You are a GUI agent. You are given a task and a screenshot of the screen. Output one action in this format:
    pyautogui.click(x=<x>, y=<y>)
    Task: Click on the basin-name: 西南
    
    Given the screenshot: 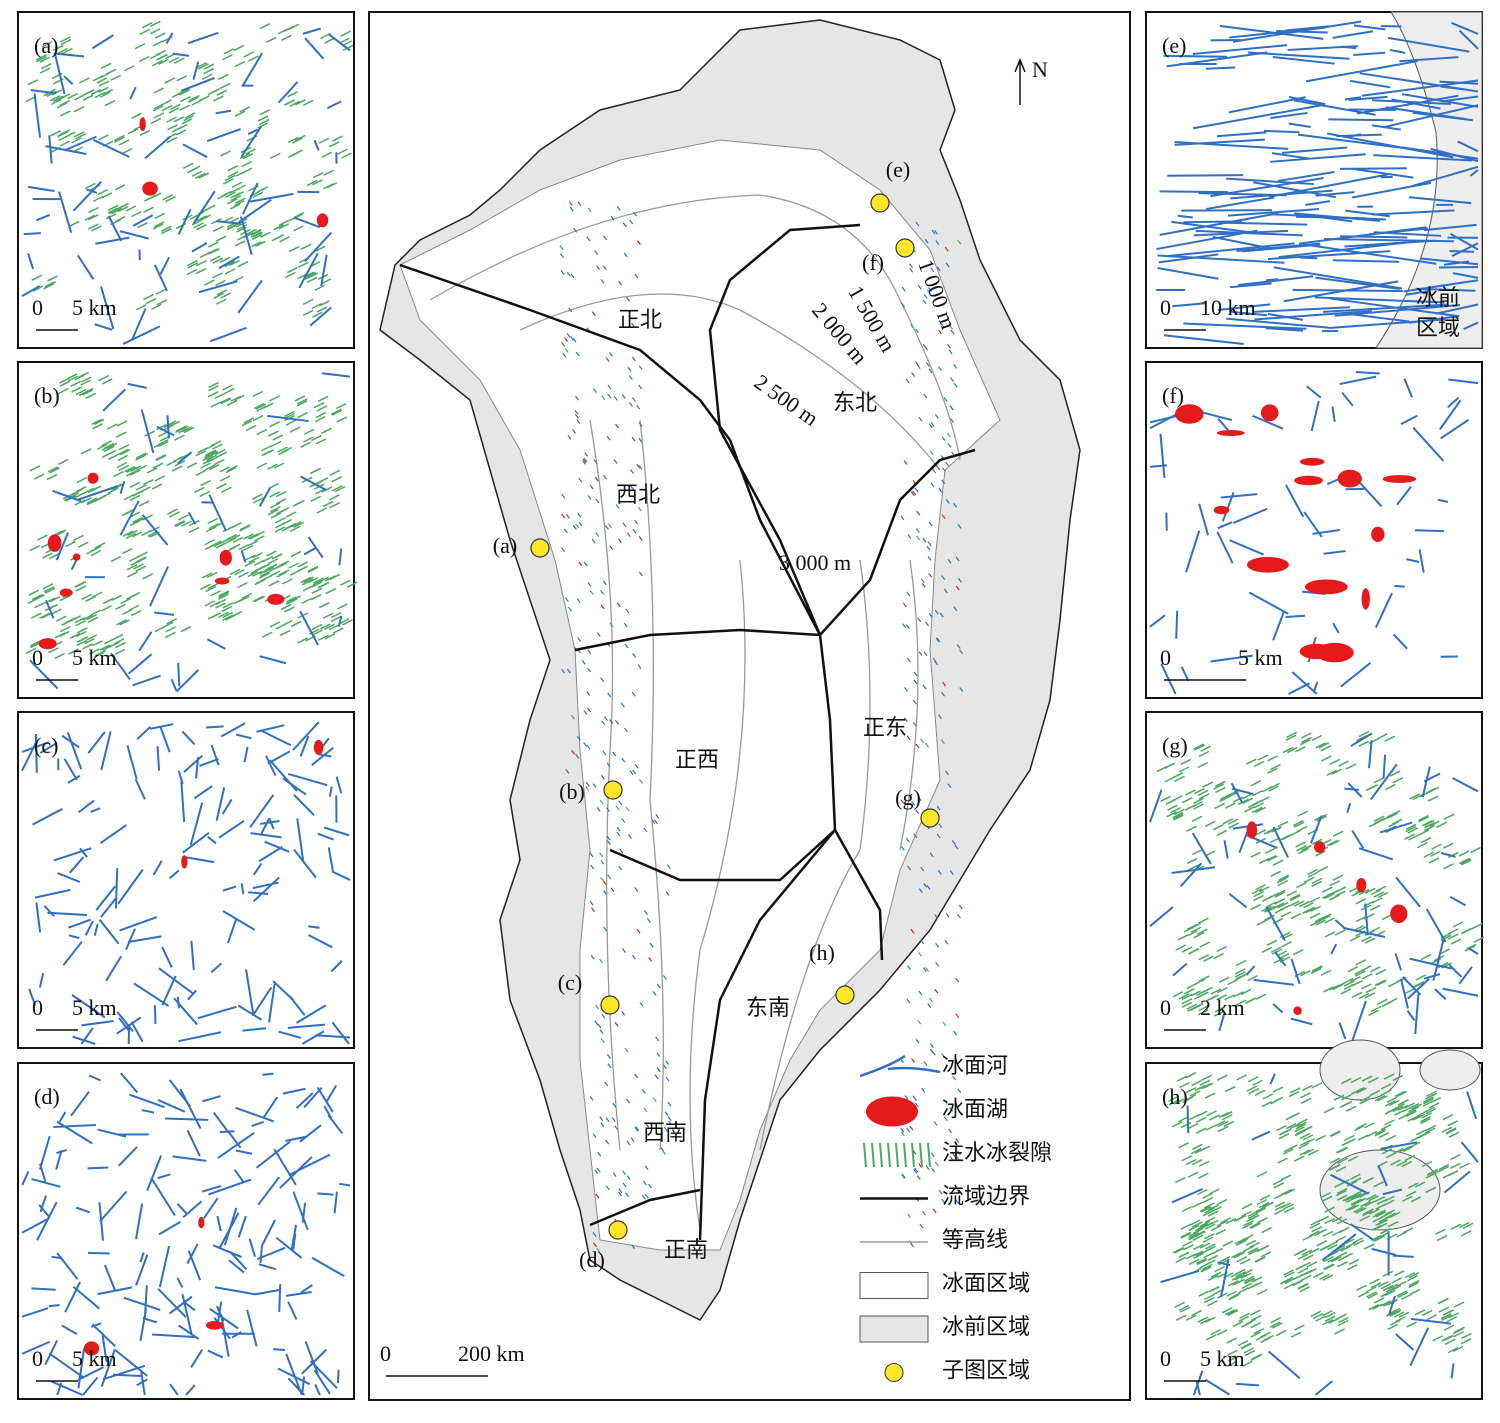 What is the action you would take?
    pyautogui.click(x=665, y=1132)
    